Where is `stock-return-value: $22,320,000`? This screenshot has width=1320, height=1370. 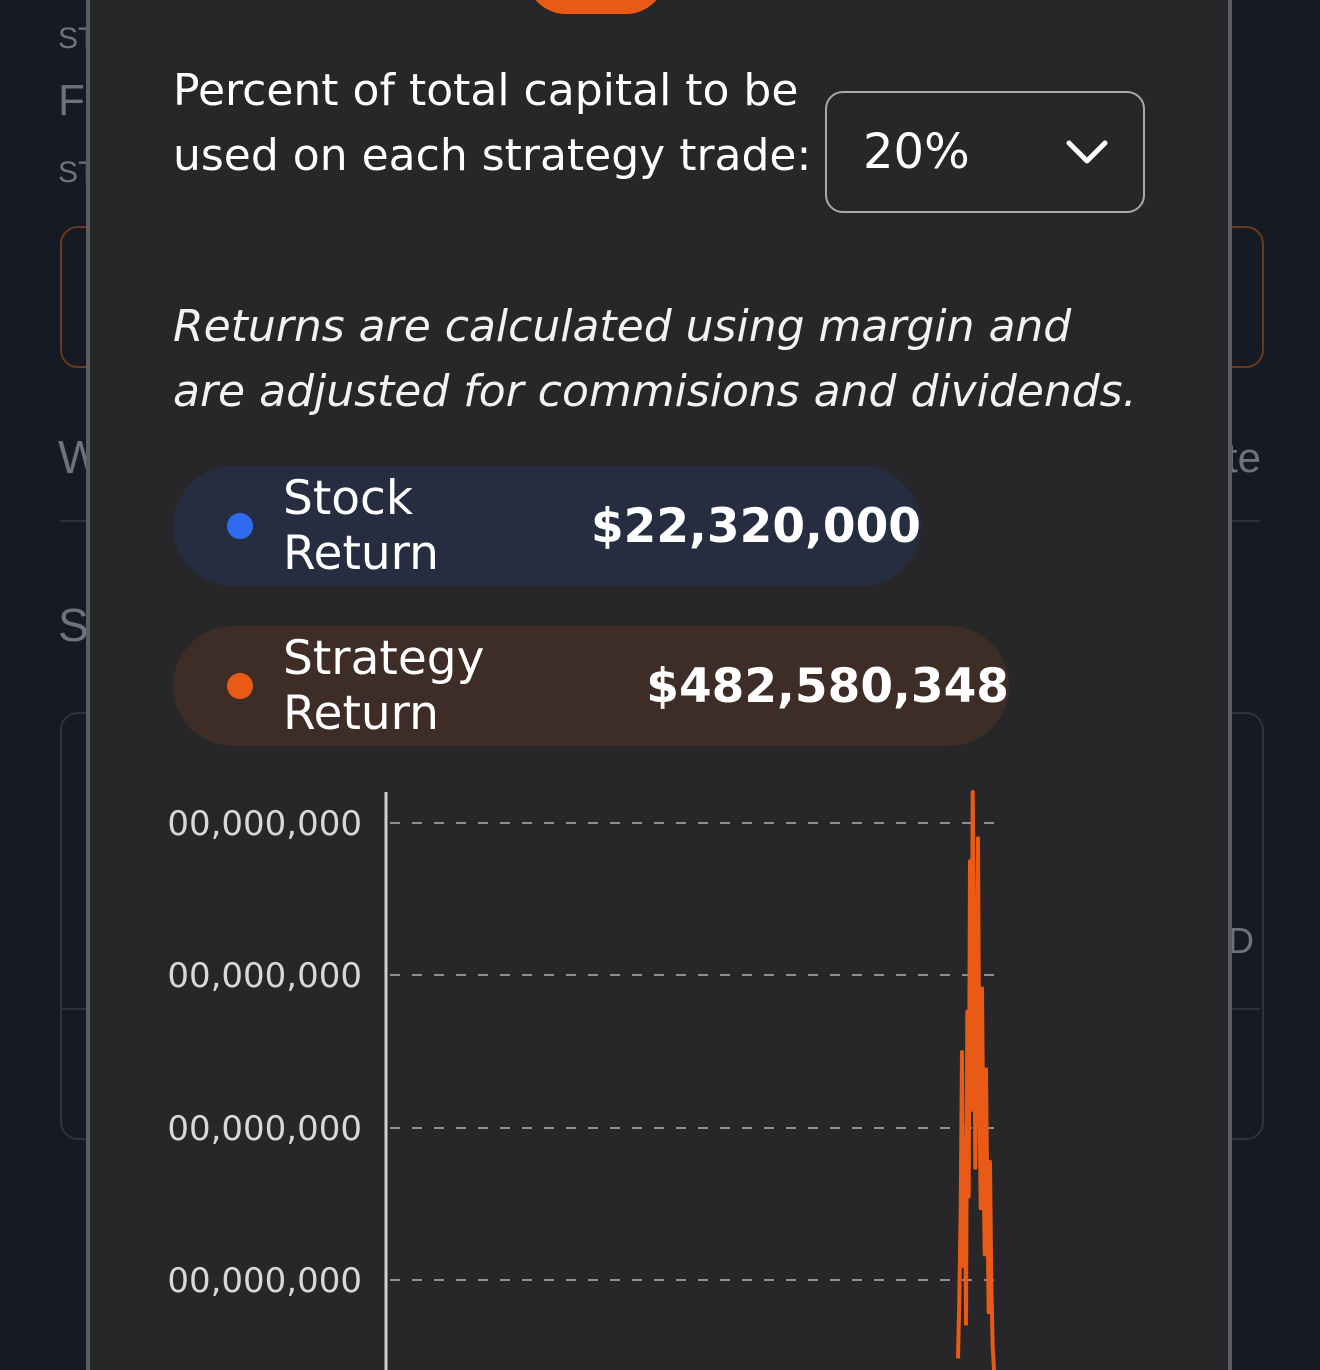
stock-return-value: $22,320,000 is located at coordinates (755, 526).